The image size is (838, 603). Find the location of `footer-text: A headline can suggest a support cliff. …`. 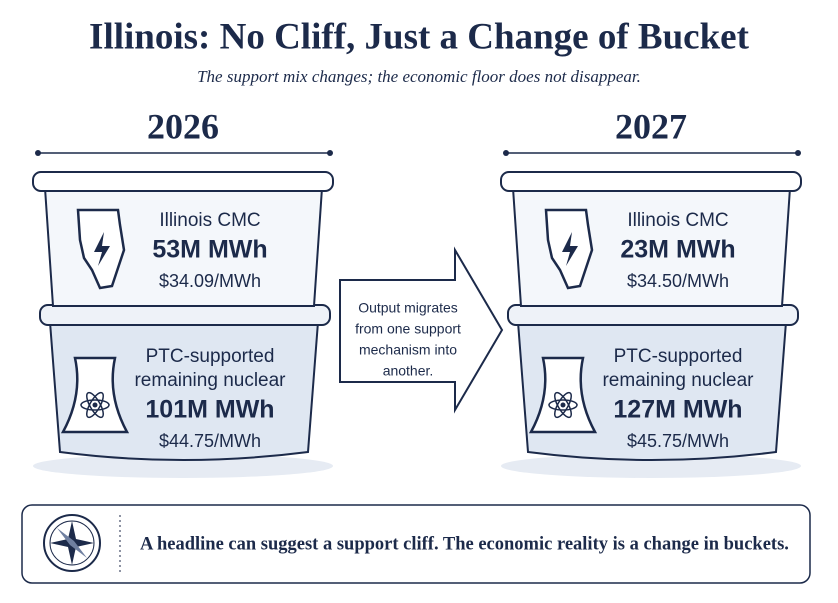

footer-text: A headline can suggest a support cliff. … is located at coordinates (464, 544).